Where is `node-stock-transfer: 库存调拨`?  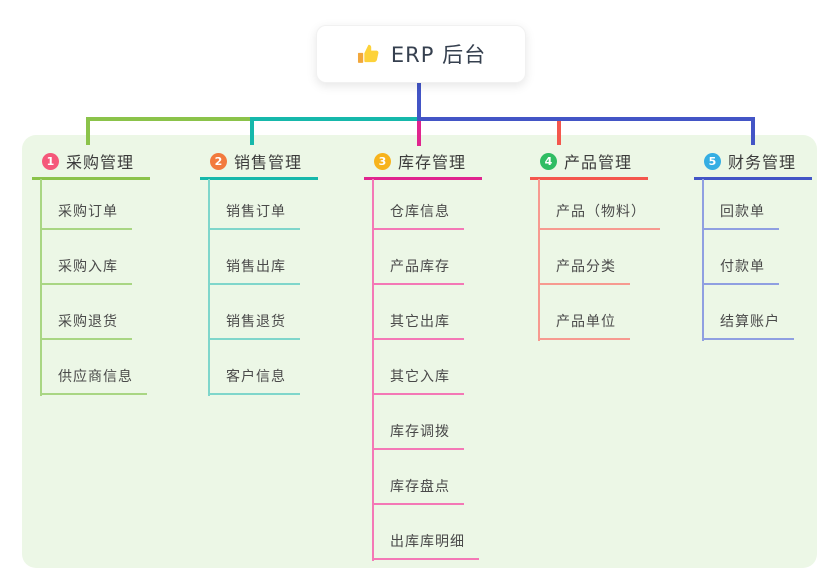
node-stock-transfer: 库存调拨 is located at coordinates (418, 435).